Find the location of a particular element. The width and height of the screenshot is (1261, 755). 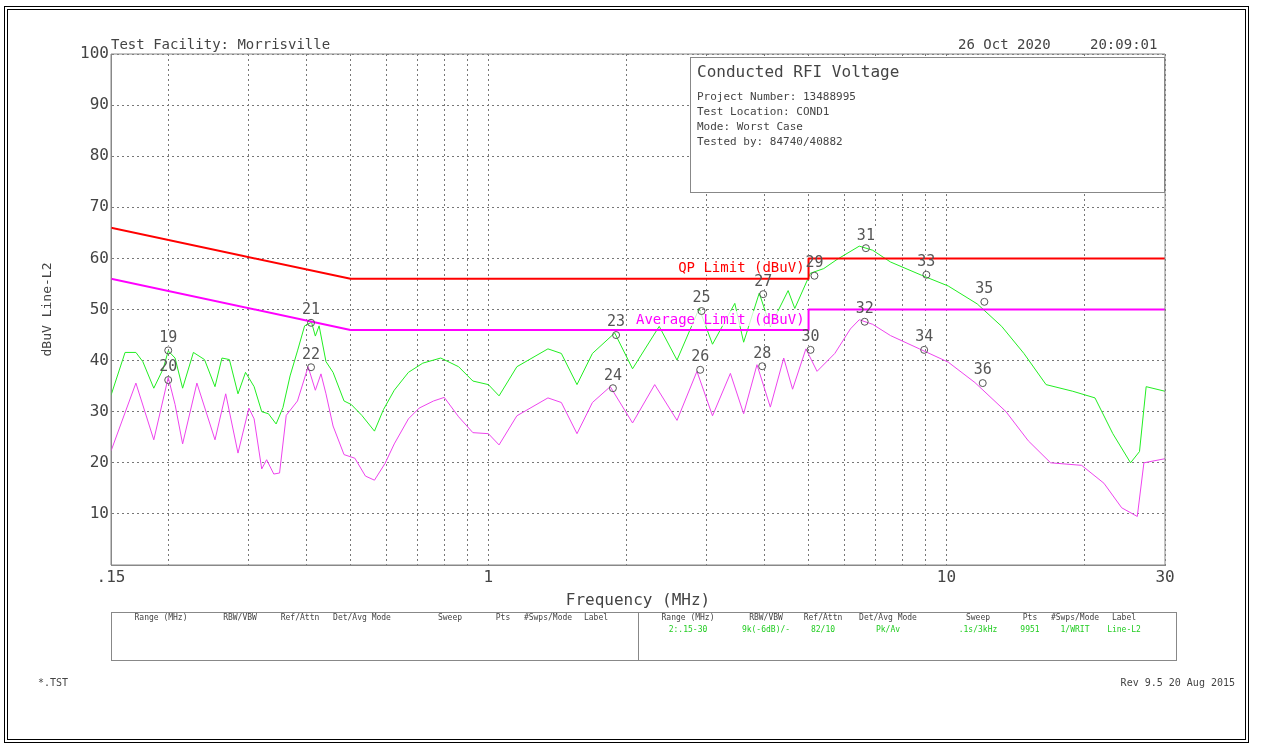

y-tick-label: 10 is located at coordinates (99, 513).